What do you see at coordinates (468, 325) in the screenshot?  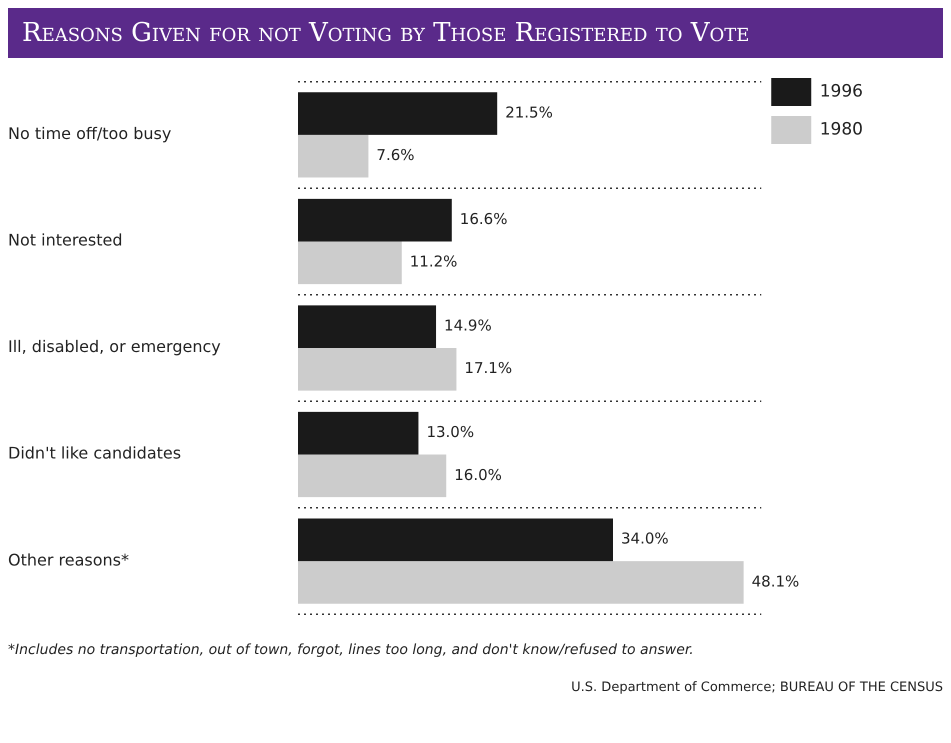 I see `data-label: 14.9%` at bounding box center [468, 325].